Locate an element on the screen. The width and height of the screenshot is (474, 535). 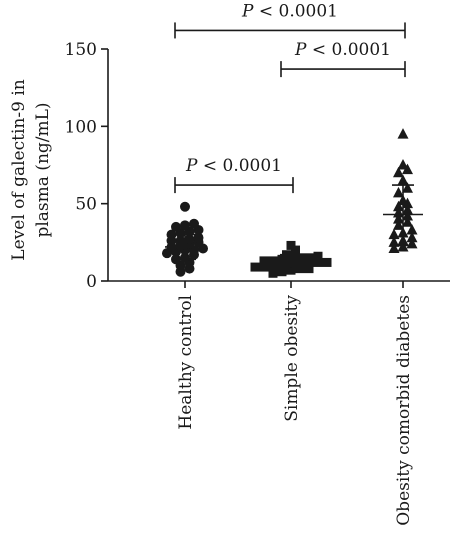
y-tick-label: 100 is located at coordinates (81, 127).